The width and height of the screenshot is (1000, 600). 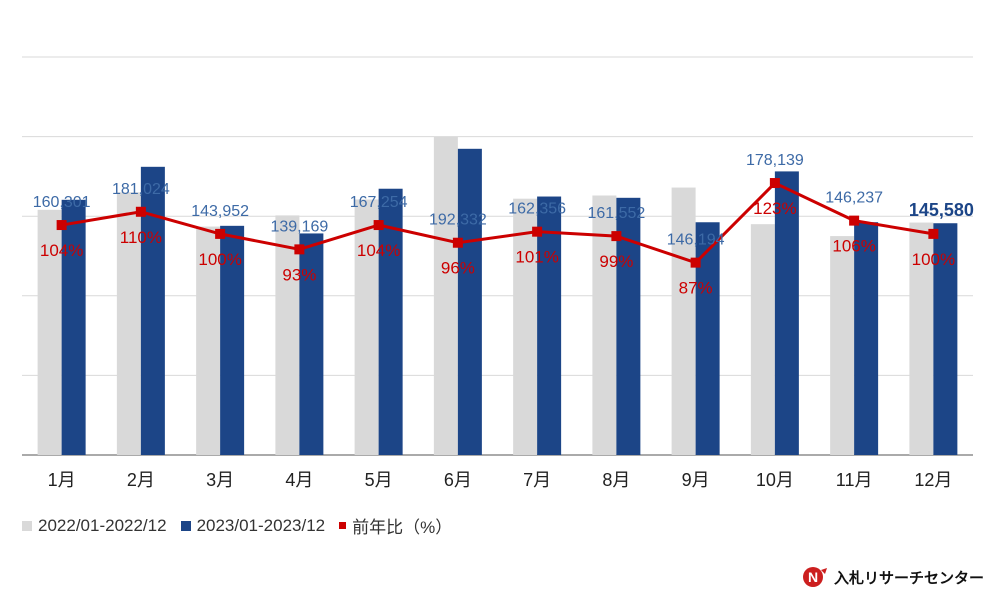 What do you see at coordinates (458, 480) in the screenshot?
I see `x-tick-label: 6月` at bounding box center [458, 480].